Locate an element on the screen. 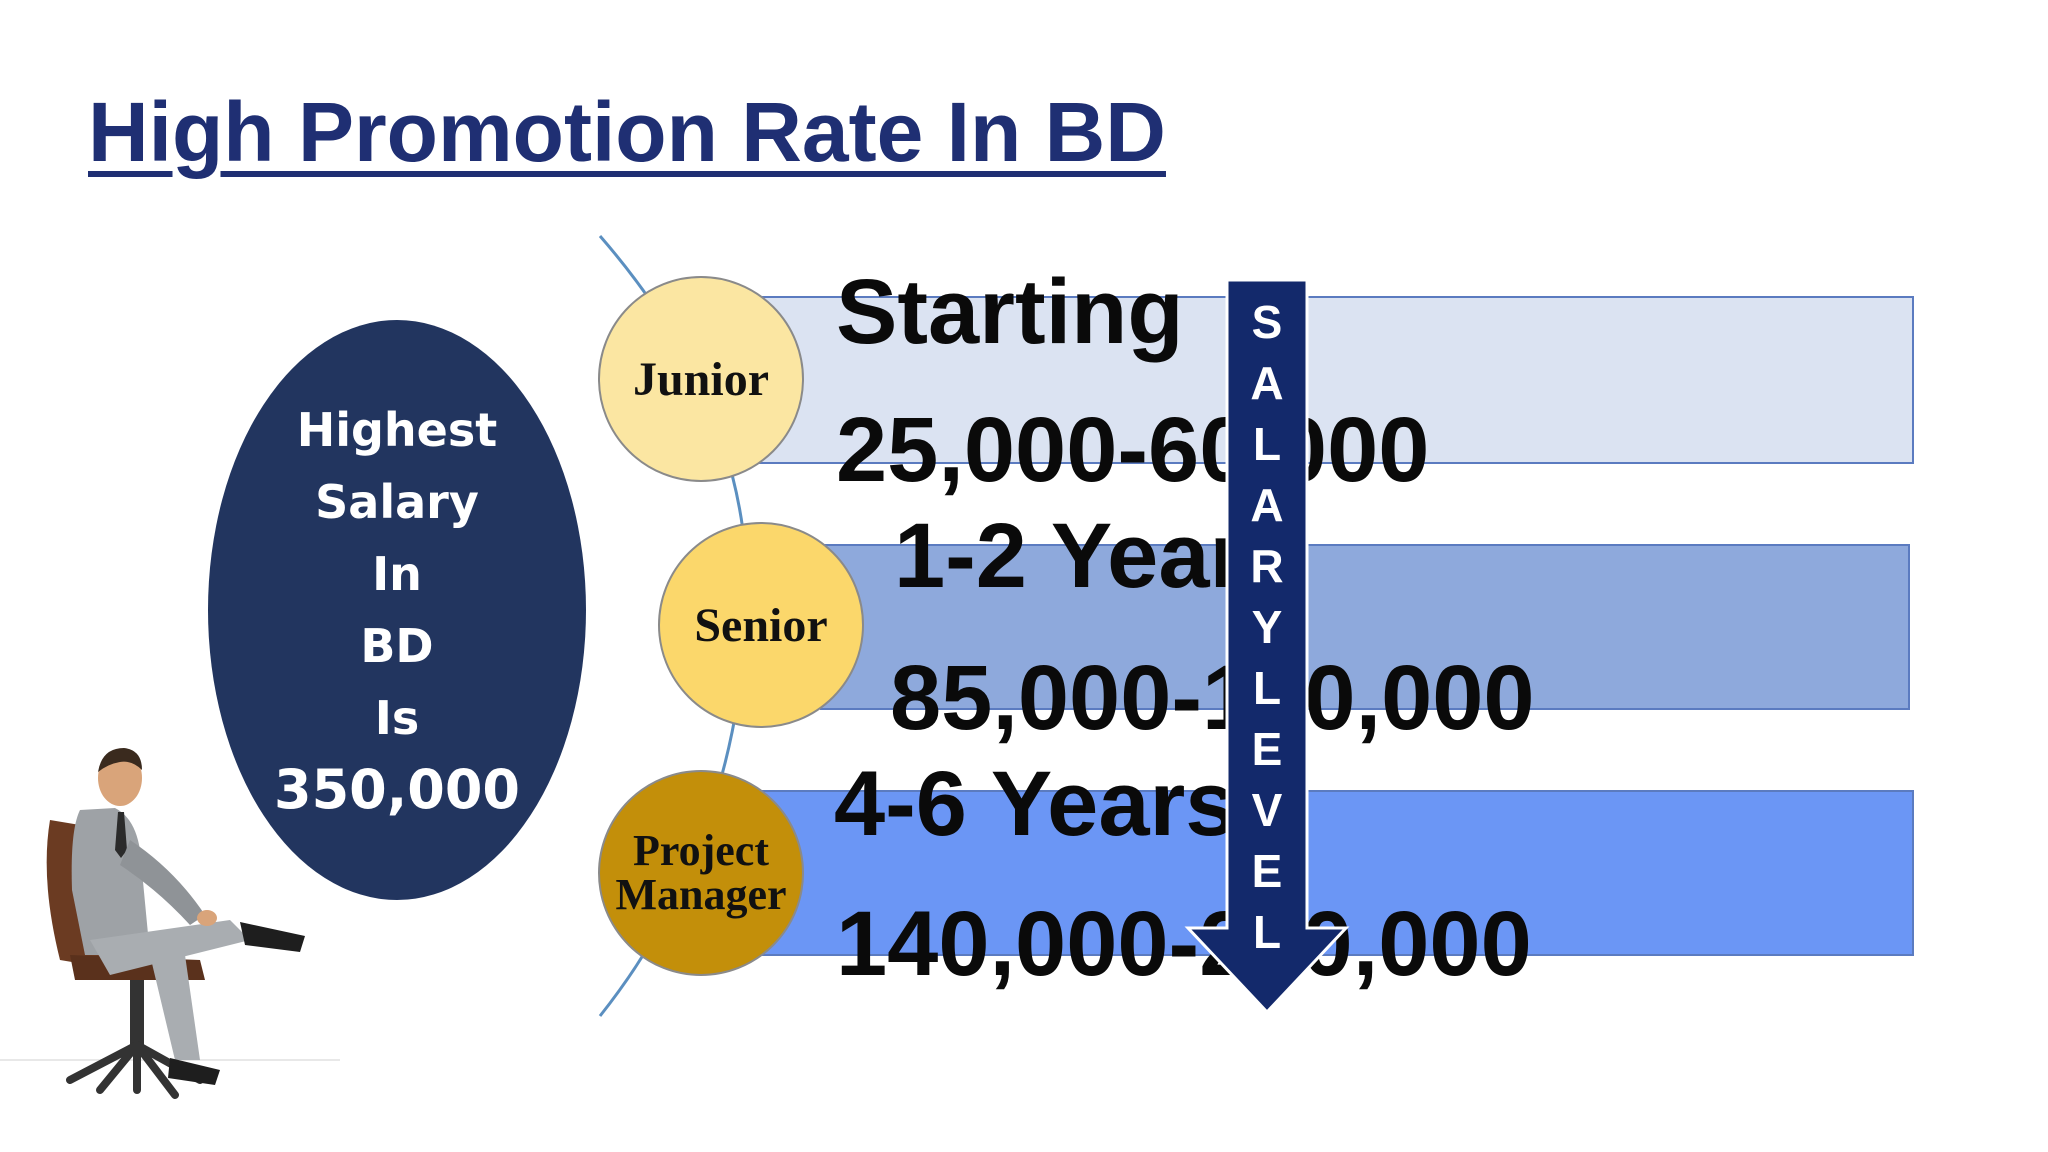 This screenshot has width=2048, height=1152. oval-line-2: Salary is located at coordinates (397, 502).